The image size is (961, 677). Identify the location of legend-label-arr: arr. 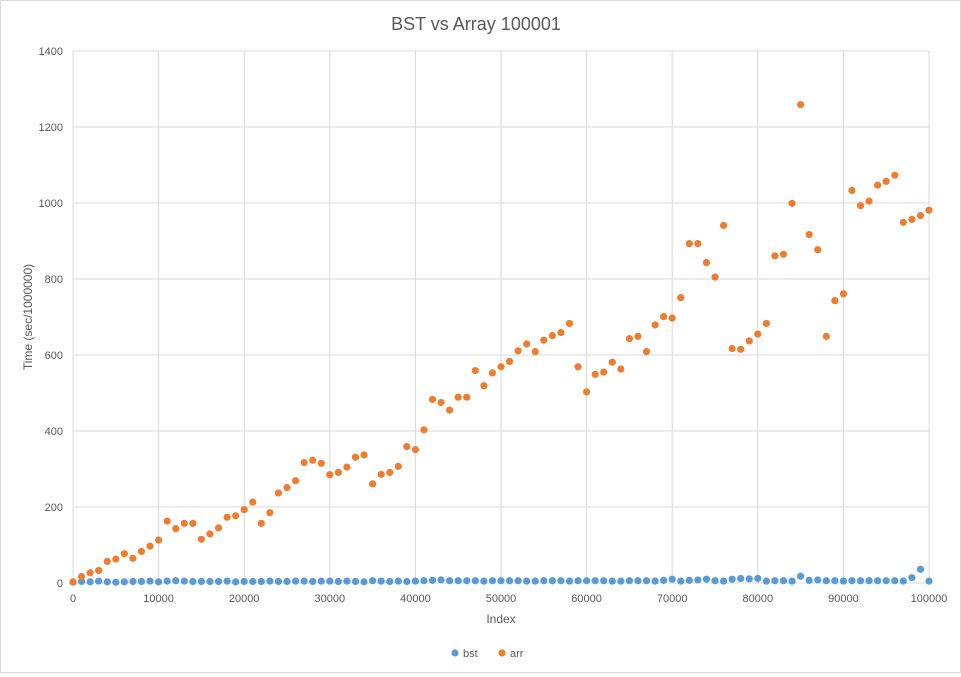
(517, 654).